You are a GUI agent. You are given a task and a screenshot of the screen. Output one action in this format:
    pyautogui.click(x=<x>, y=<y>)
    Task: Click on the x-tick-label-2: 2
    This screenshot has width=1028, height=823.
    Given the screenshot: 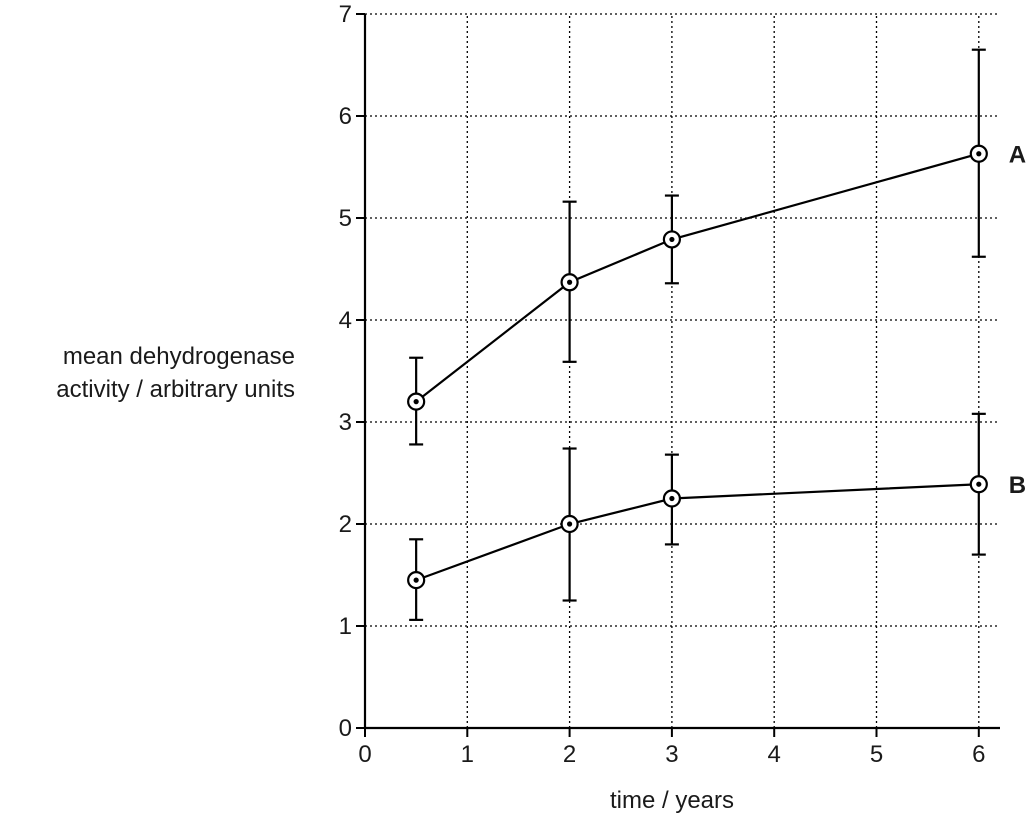 What is the action you would take?
    pyautogui.click(x=569, y=754)
    